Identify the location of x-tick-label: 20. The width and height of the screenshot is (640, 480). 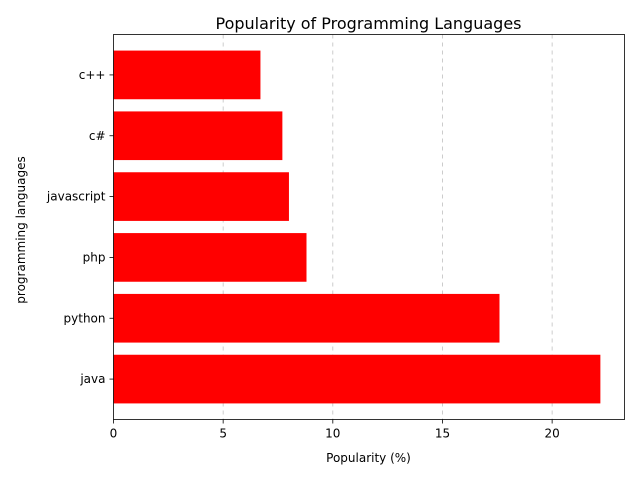
(551, 434).